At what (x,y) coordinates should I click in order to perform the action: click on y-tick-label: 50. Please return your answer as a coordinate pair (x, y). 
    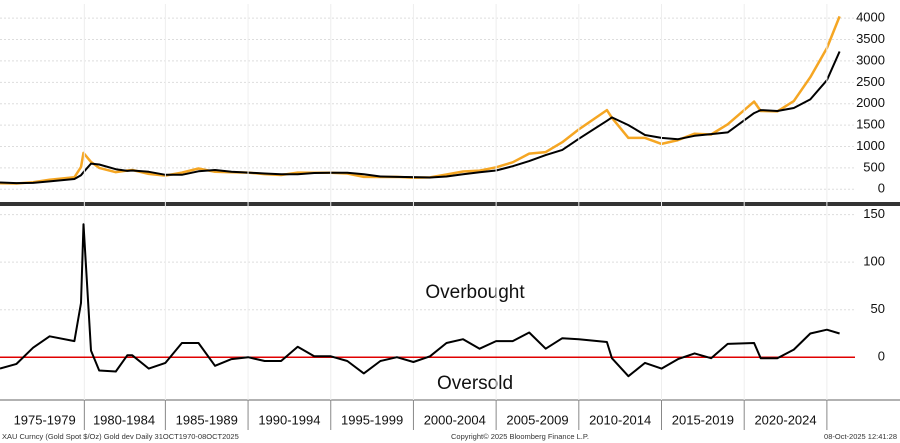
    Looking at the image, I should click on (878, 308).